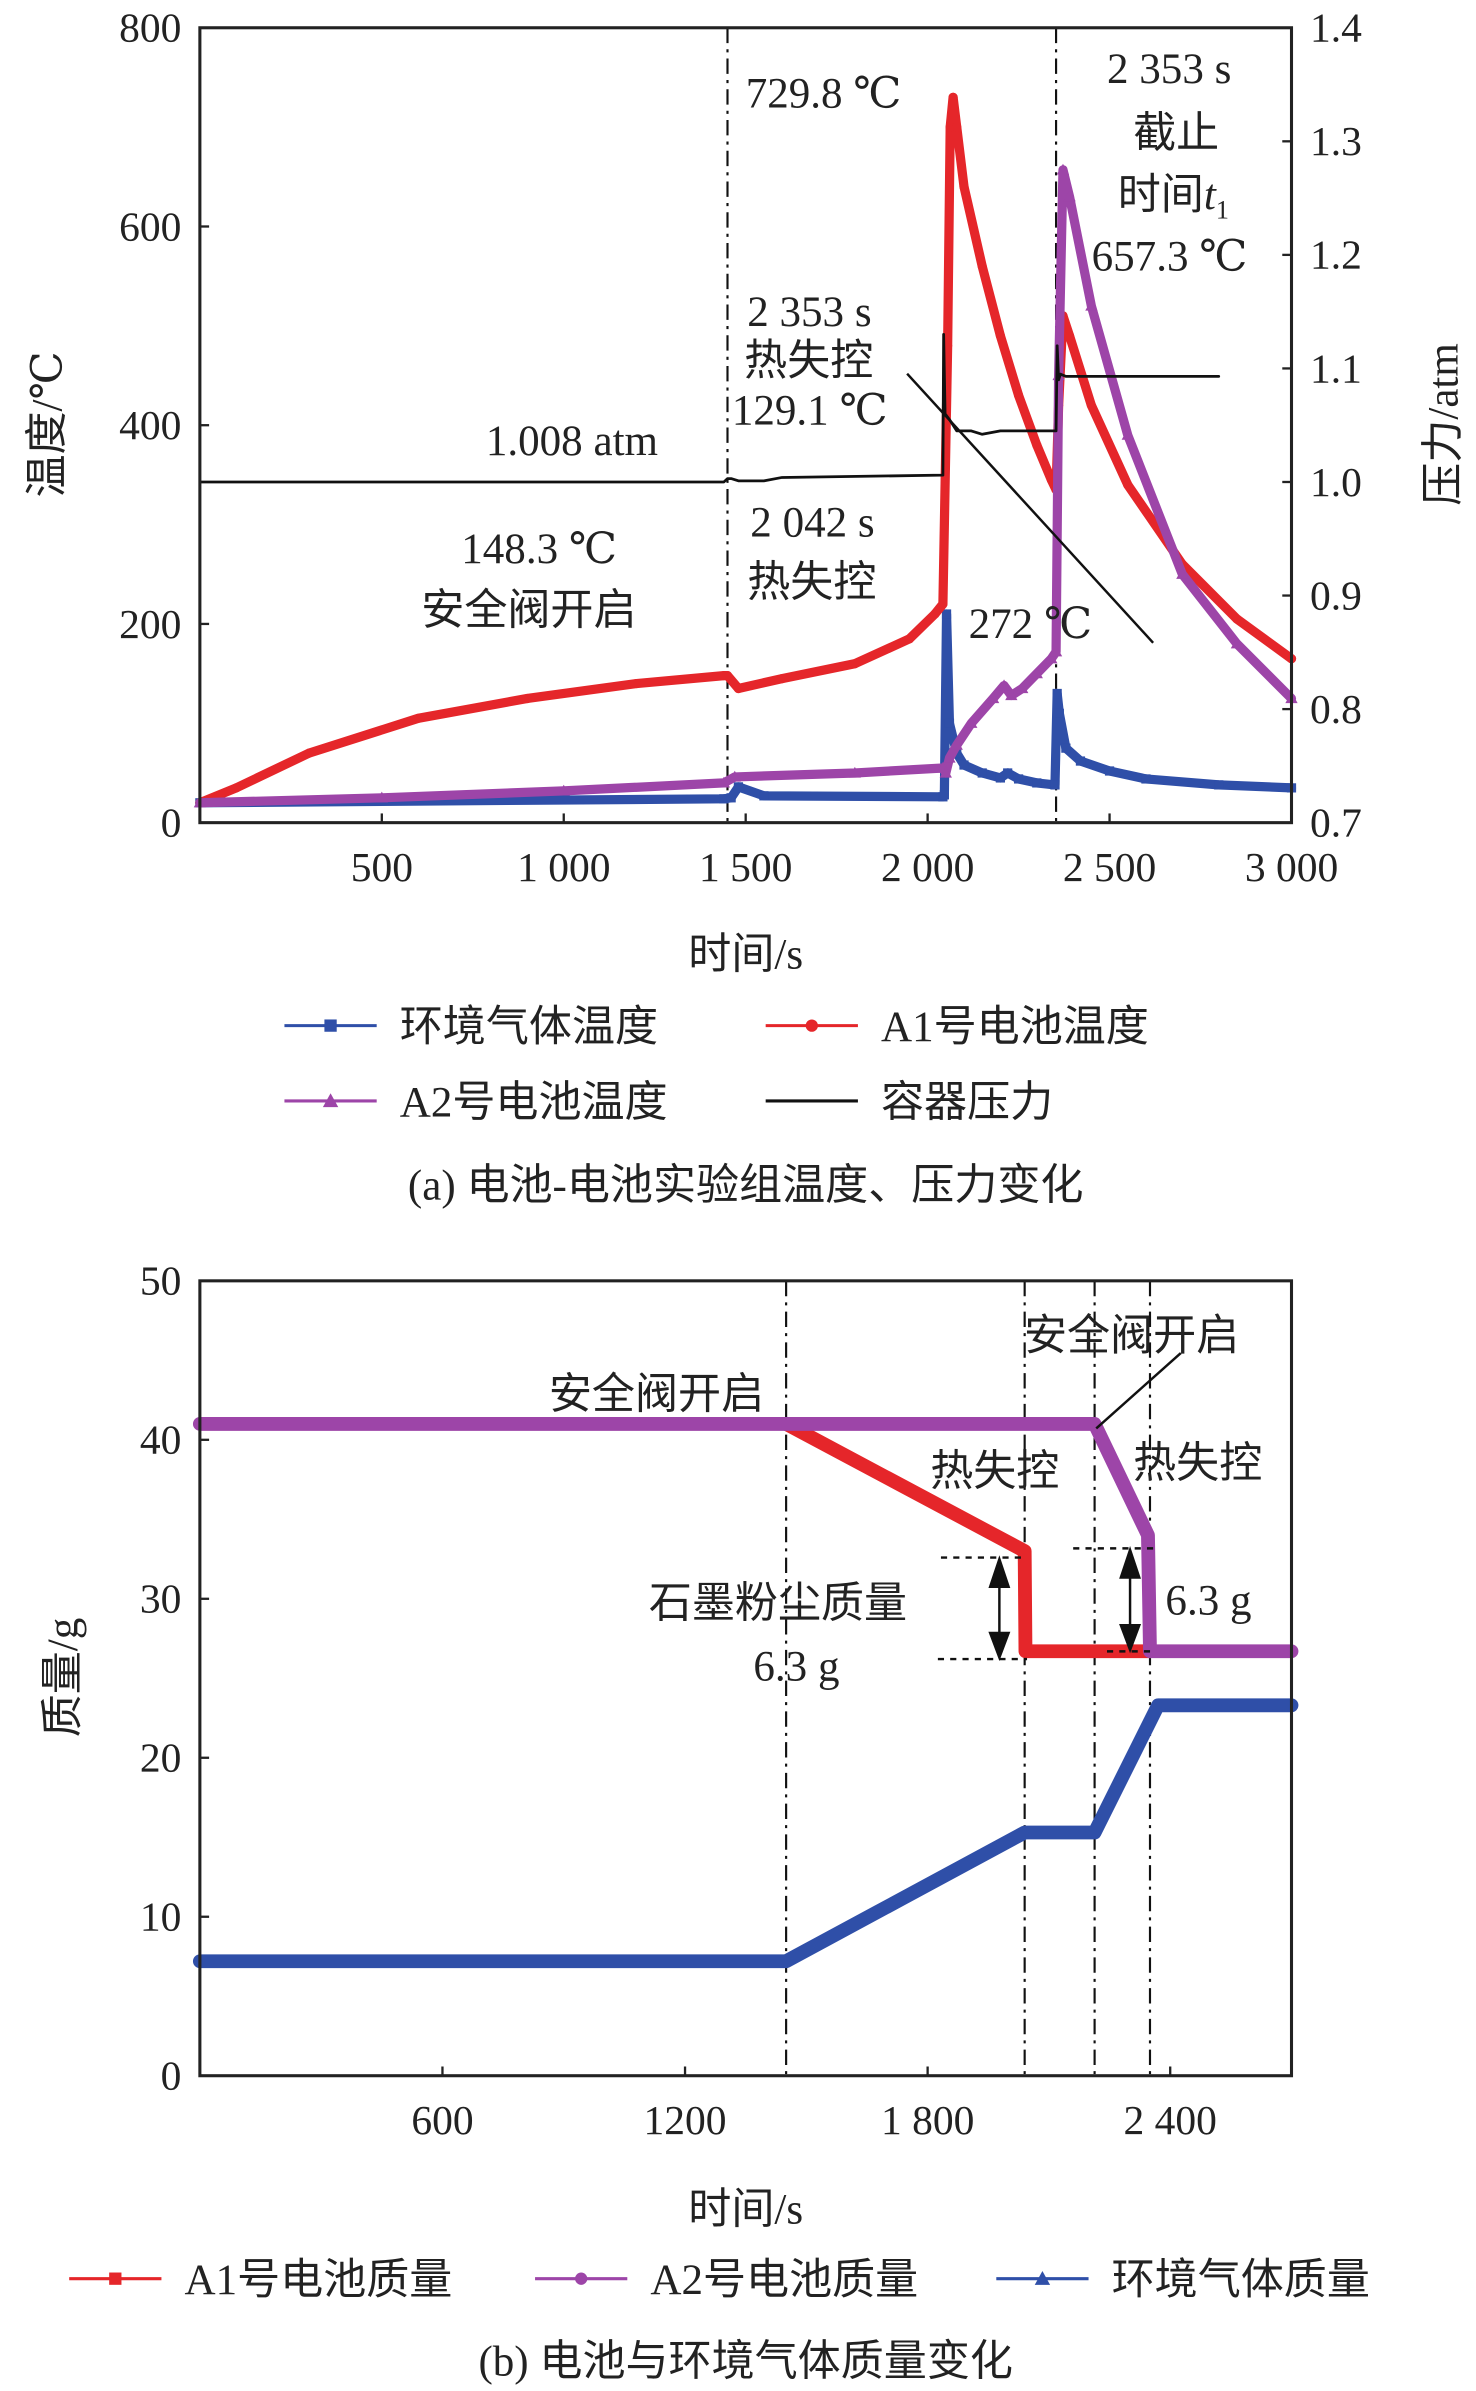 This screenshot has width=1476, height=2391. What do you see at coordinates (1208, 1600) in the screenshot?
I see `annotation-dust-value-2: 6.3 g` at bounding box center [1208, 1600].